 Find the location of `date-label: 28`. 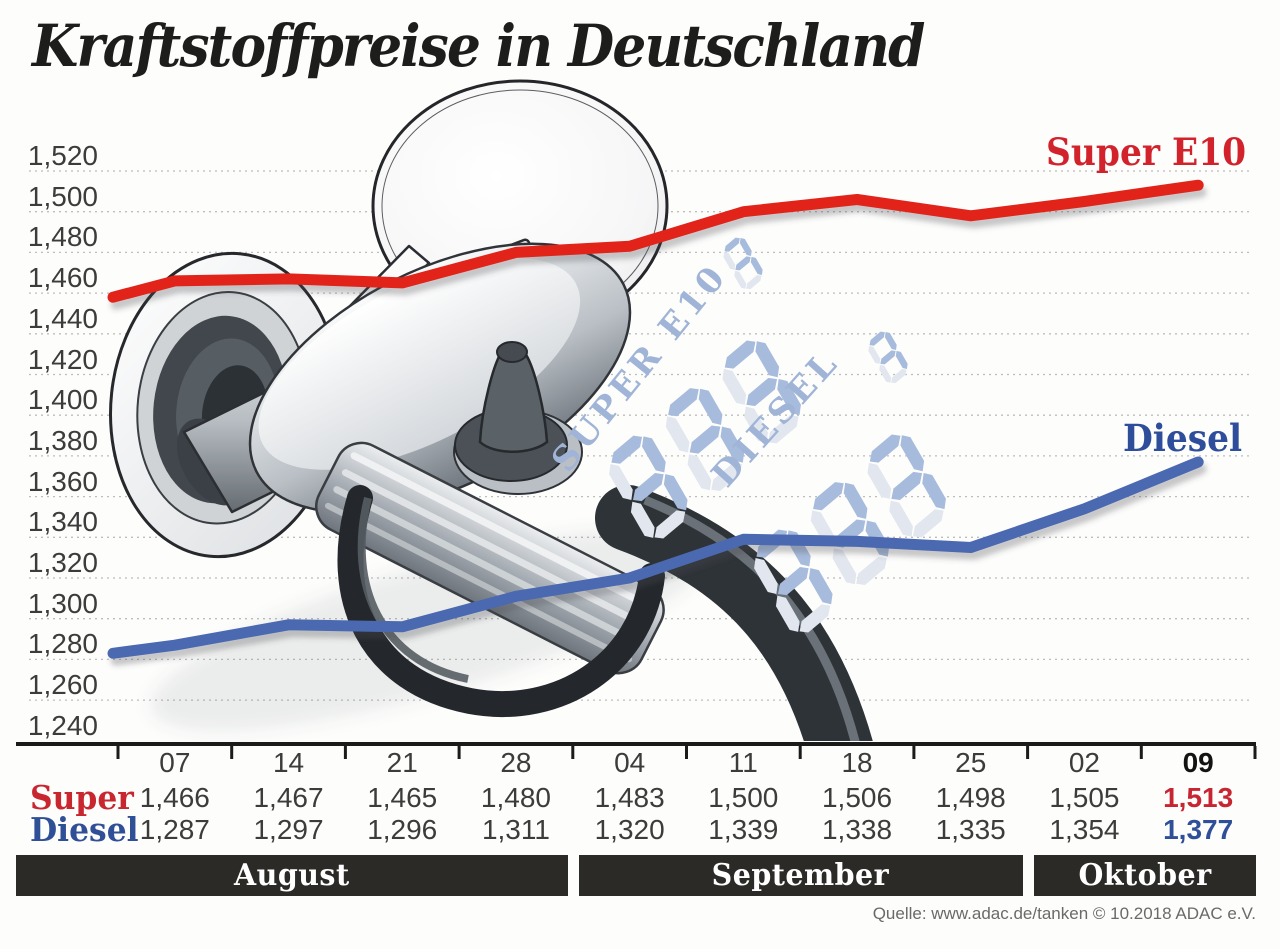

date-label: 28 is located at coordinates (516, 762).